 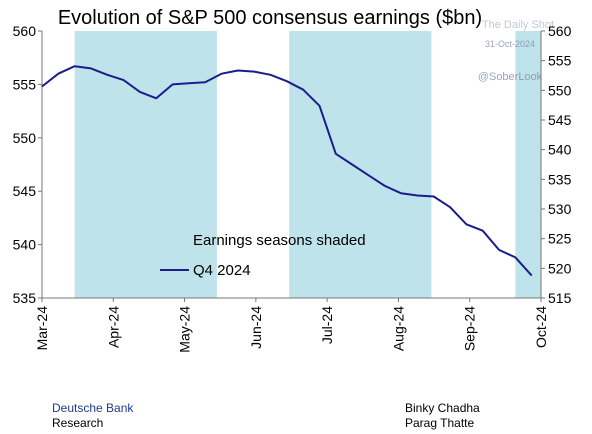 What do you see at coordinates (541, 327) in the screenshot?
I see `x-tick-label-oct-24: Oct-24` at bounding box center [541, 327].